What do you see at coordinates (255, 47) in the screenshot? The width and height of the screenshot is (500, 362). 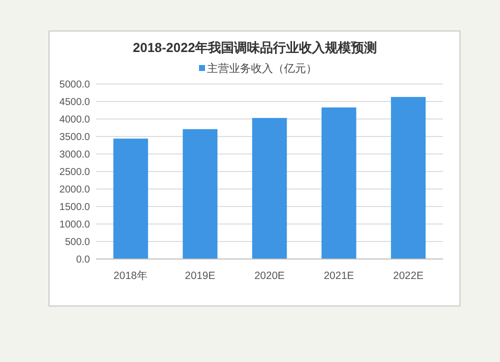 I see `chart-title: 2018-2022年我国调味品行业收入规模预测` at bounding box center [255, 47].